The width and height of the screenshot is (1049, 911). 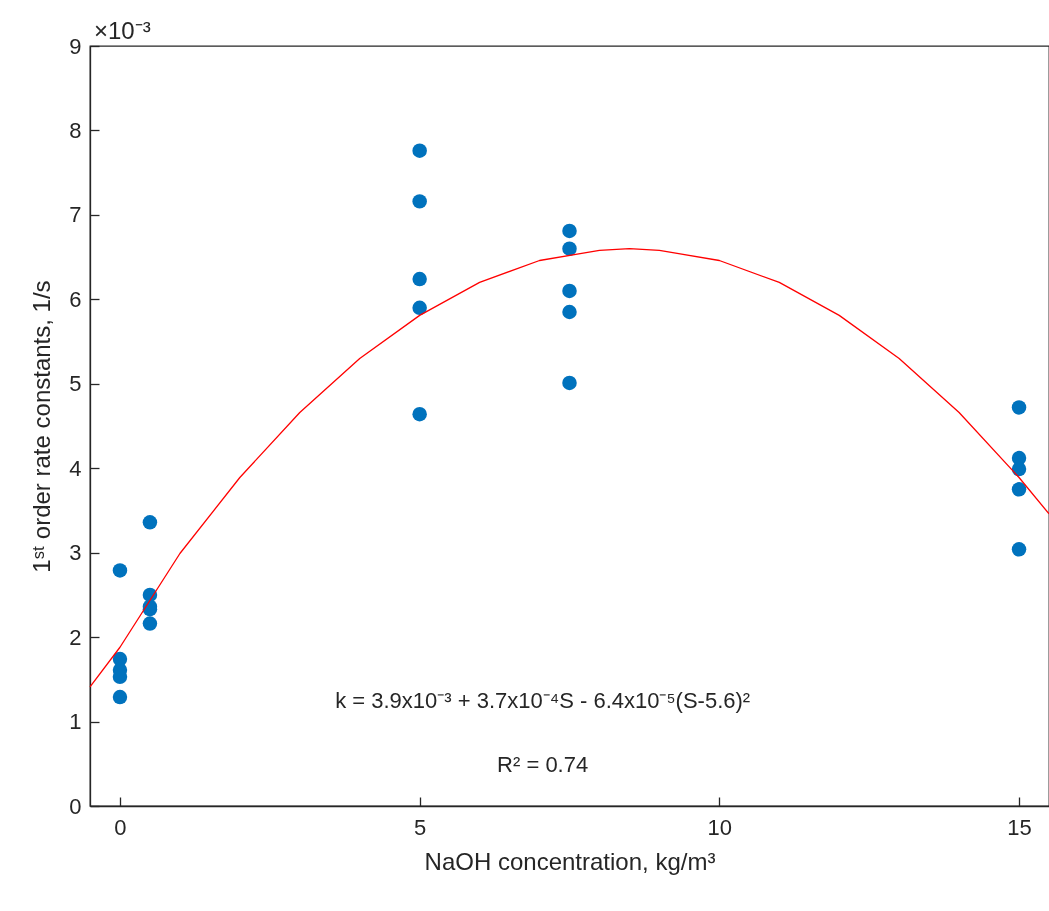 What do you see at coordinates (720, 827) in the screenshot?
I see `x-tick-label: 10` at bounding box center [720, 827].